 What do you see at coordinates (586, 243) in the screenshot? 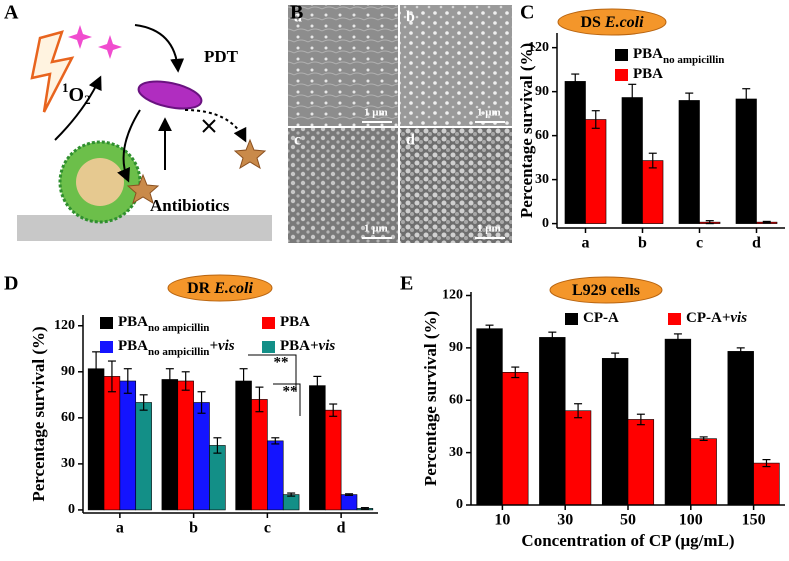
I see `x-tick-label: a` at bounding box center [586, 243].